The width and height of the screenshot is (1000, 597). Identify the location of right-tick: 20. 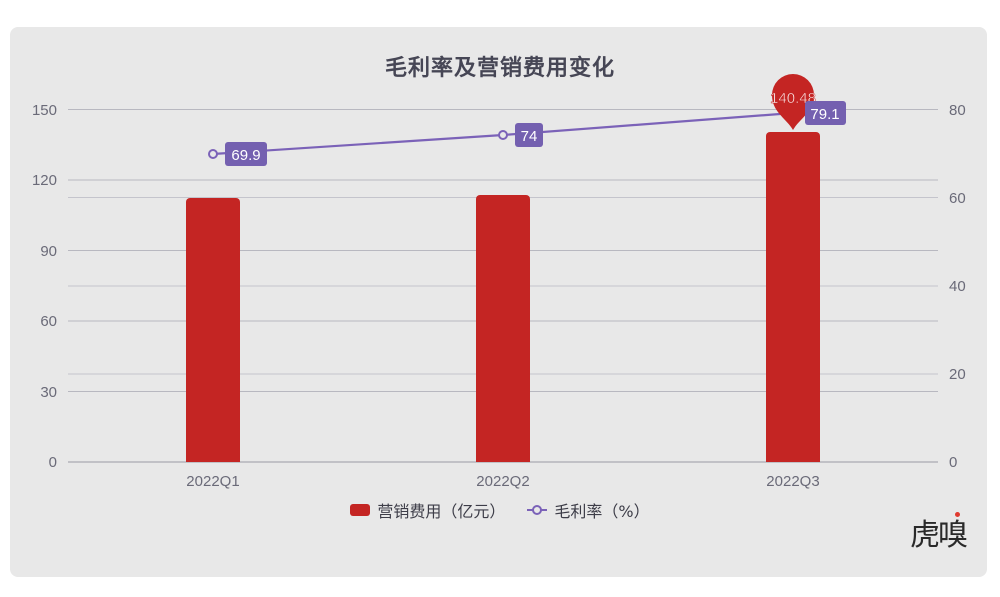
(957, 374).